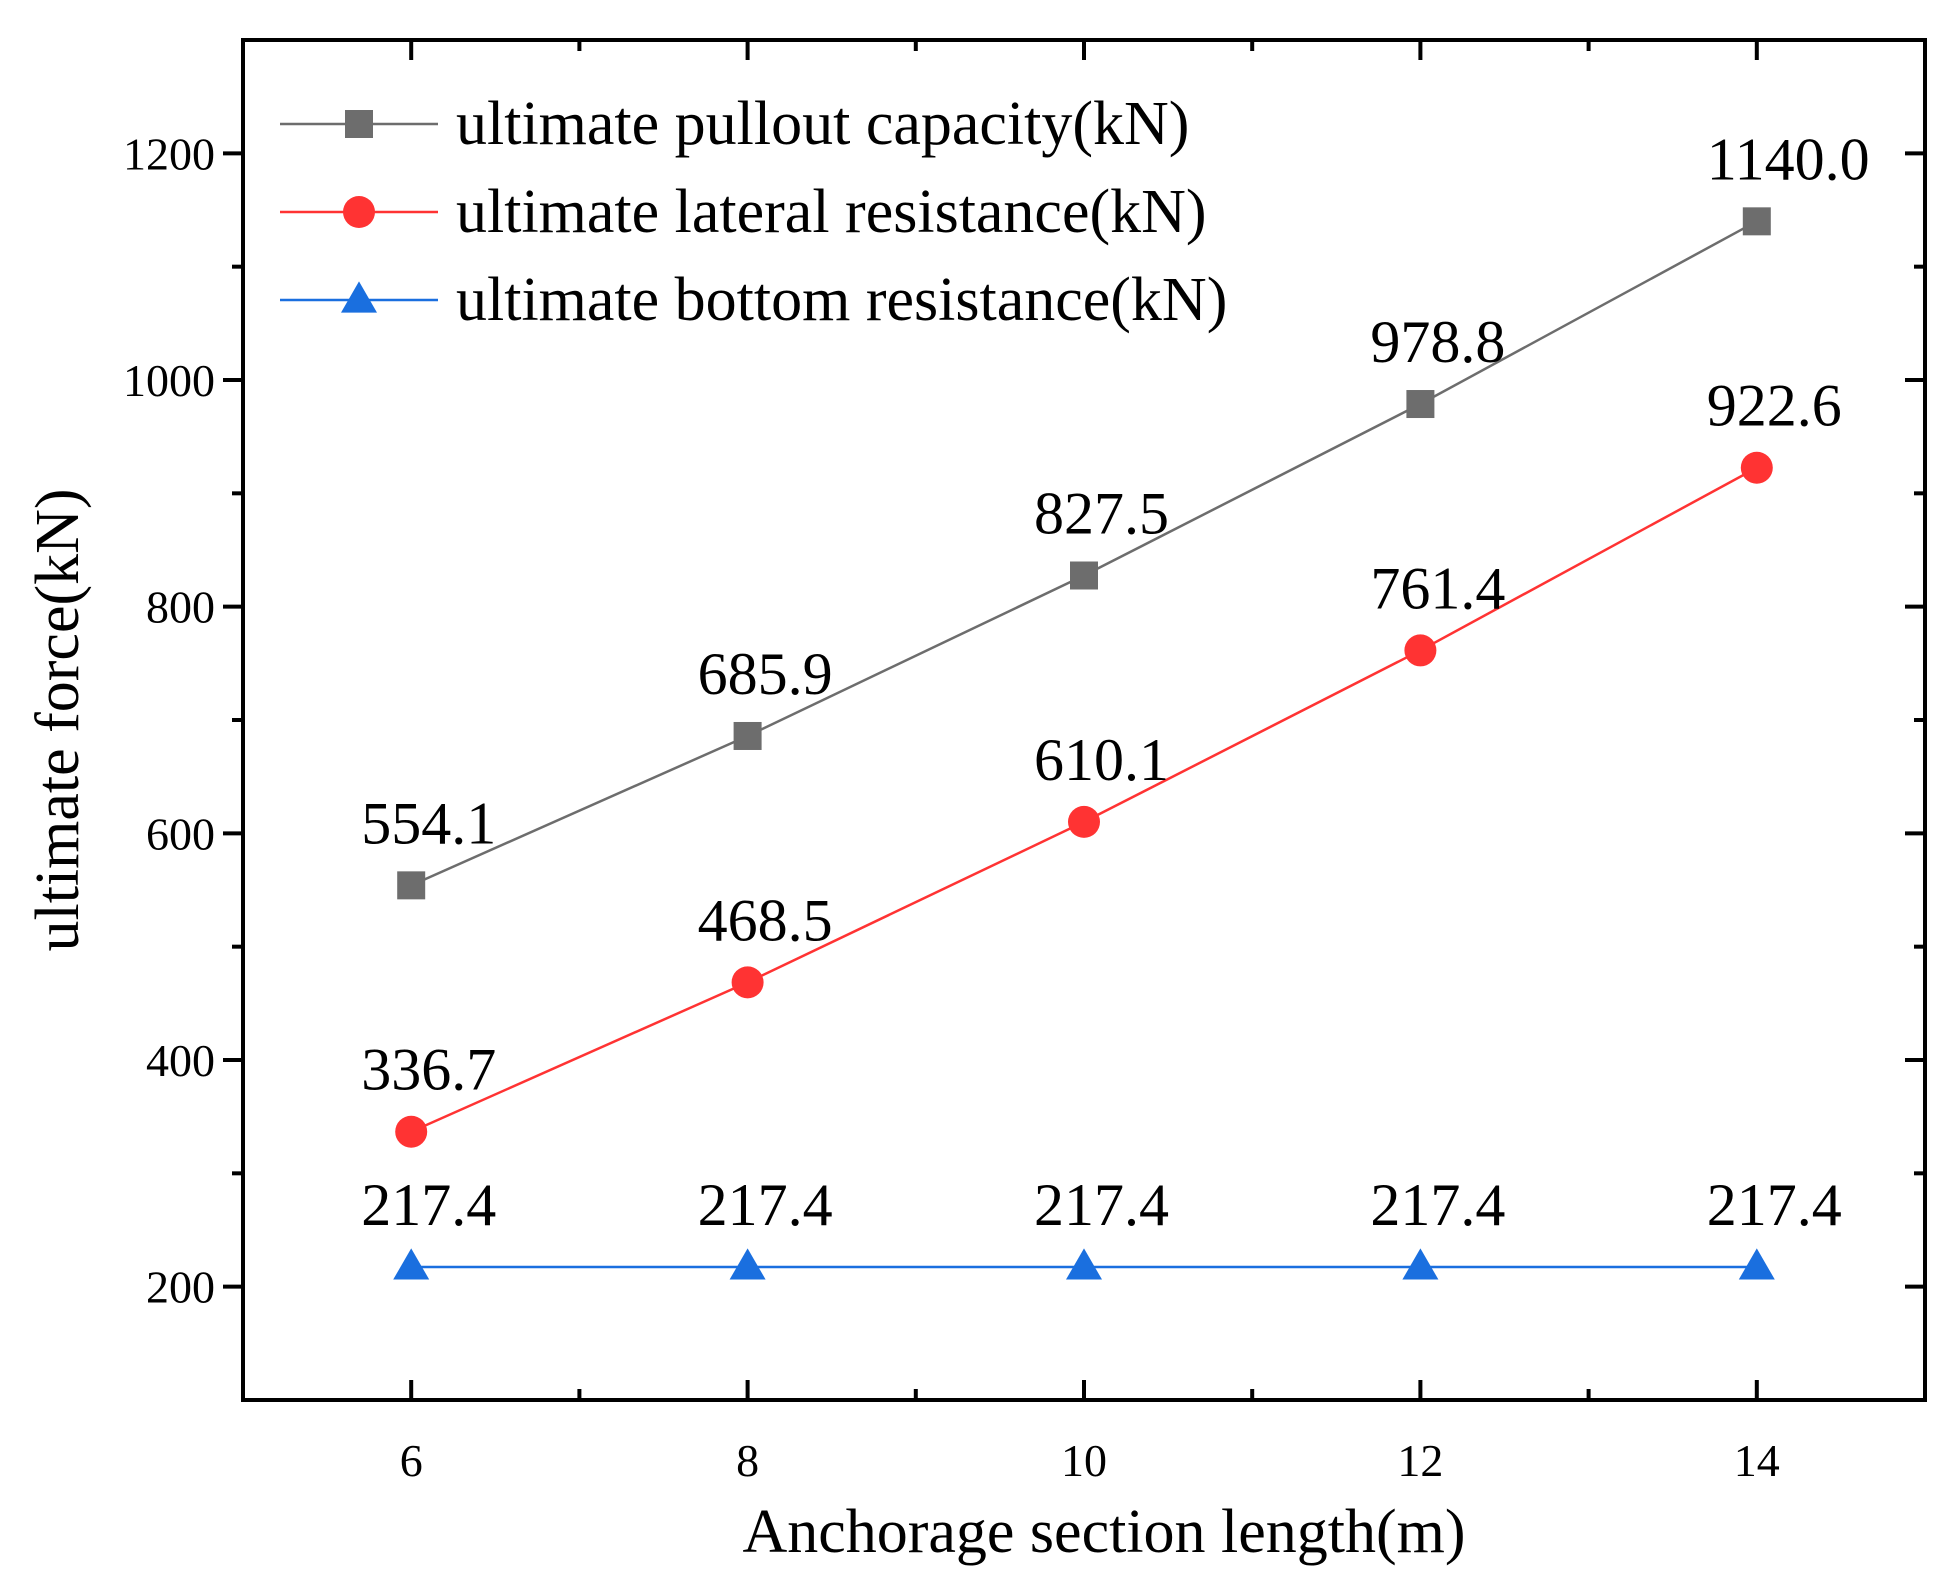  Describe the element at coordinates (1103, 1532) in the screenshot. I see `x-axis-title: Anchorage section length(m)` at that location.